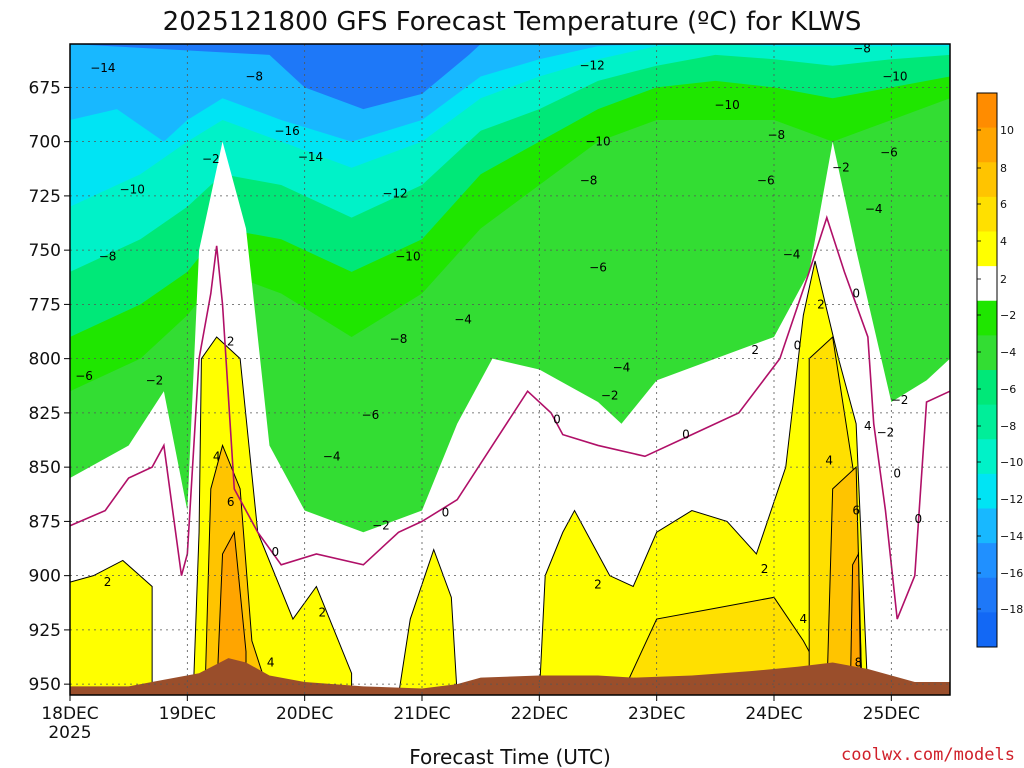 This screenshot has height=768, width=1024. What do you see at coordinates (656, 714) in the screenshot?
I see `x-tick-label: 23DEC` at bounding box center [656, 714].